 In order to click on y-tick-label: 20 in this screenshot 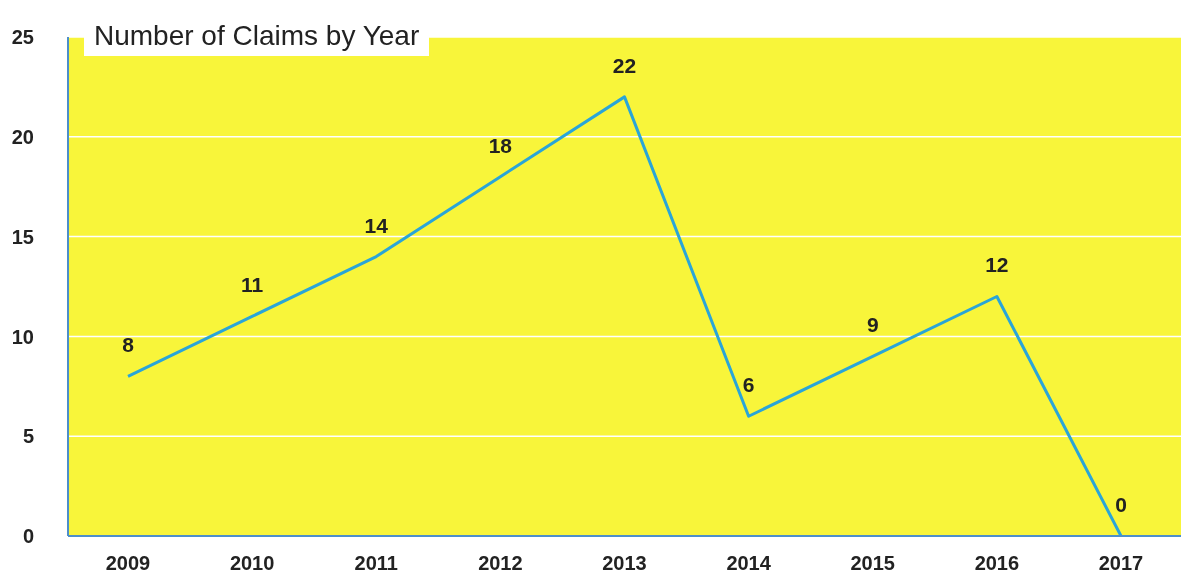, I will do `click(22, 136)`.